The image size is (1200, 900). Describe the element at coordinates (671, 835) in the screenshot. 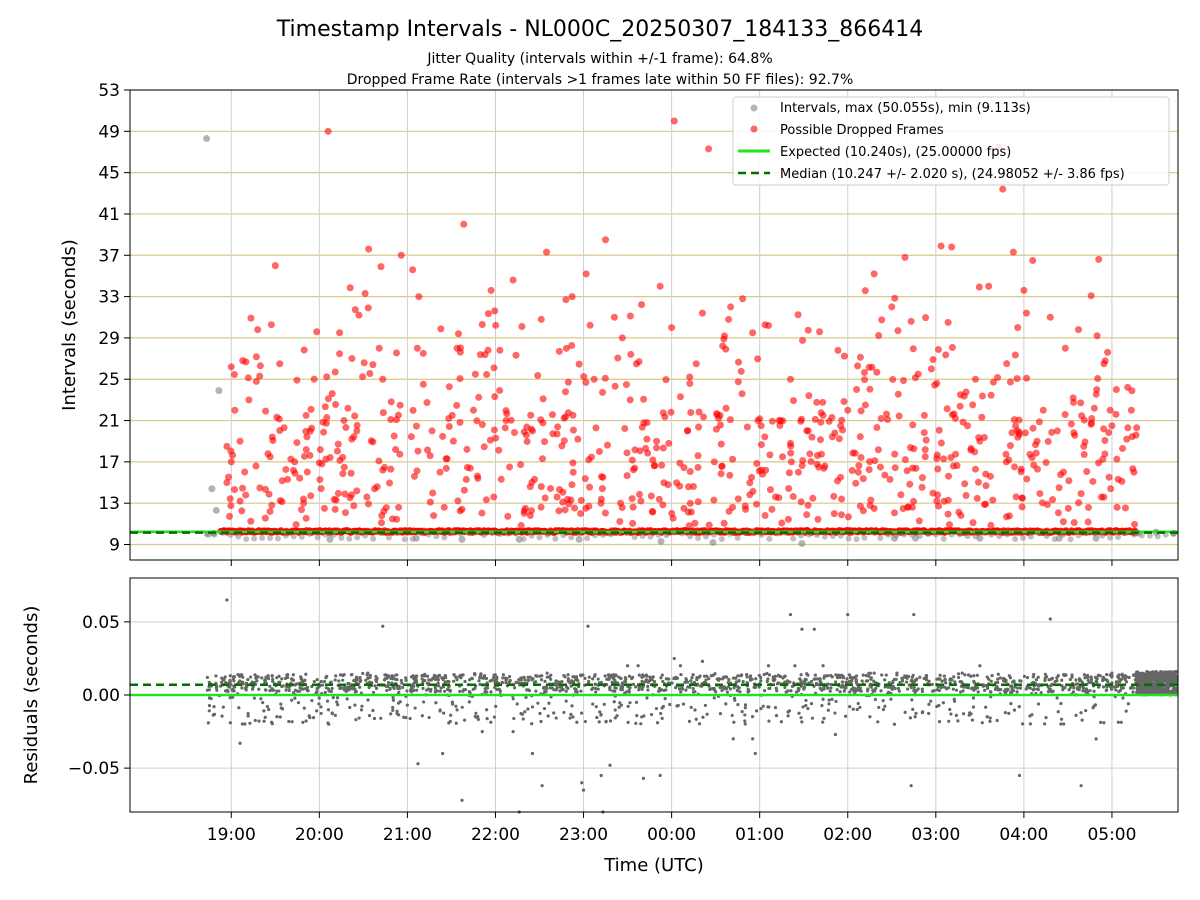

I see `bottom-xtick-label-5: 00:00` at that location.